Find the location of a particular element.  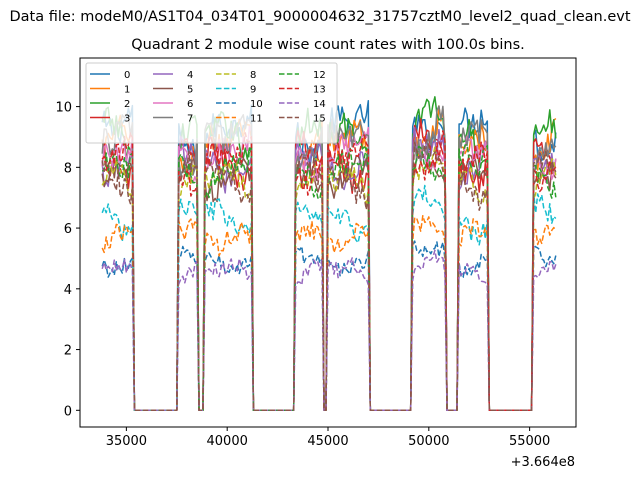

legend-label-13: 13 is located at coordinates (319, 90).